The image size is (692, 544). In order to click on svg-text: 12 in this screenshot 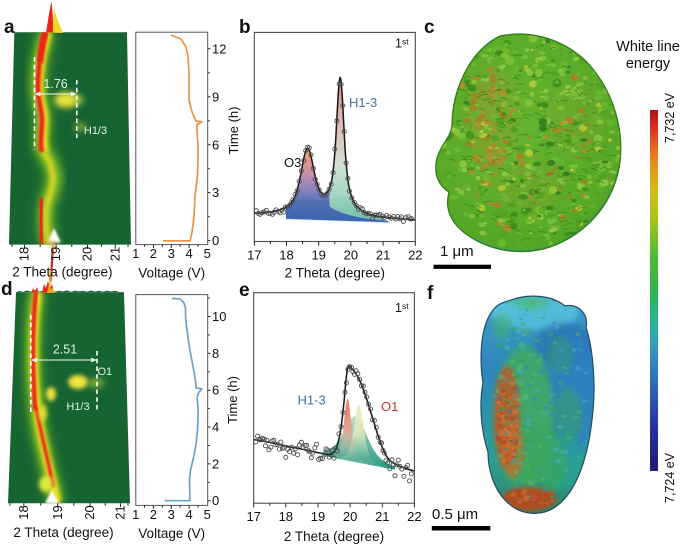, I will do `click(219, 48)`.